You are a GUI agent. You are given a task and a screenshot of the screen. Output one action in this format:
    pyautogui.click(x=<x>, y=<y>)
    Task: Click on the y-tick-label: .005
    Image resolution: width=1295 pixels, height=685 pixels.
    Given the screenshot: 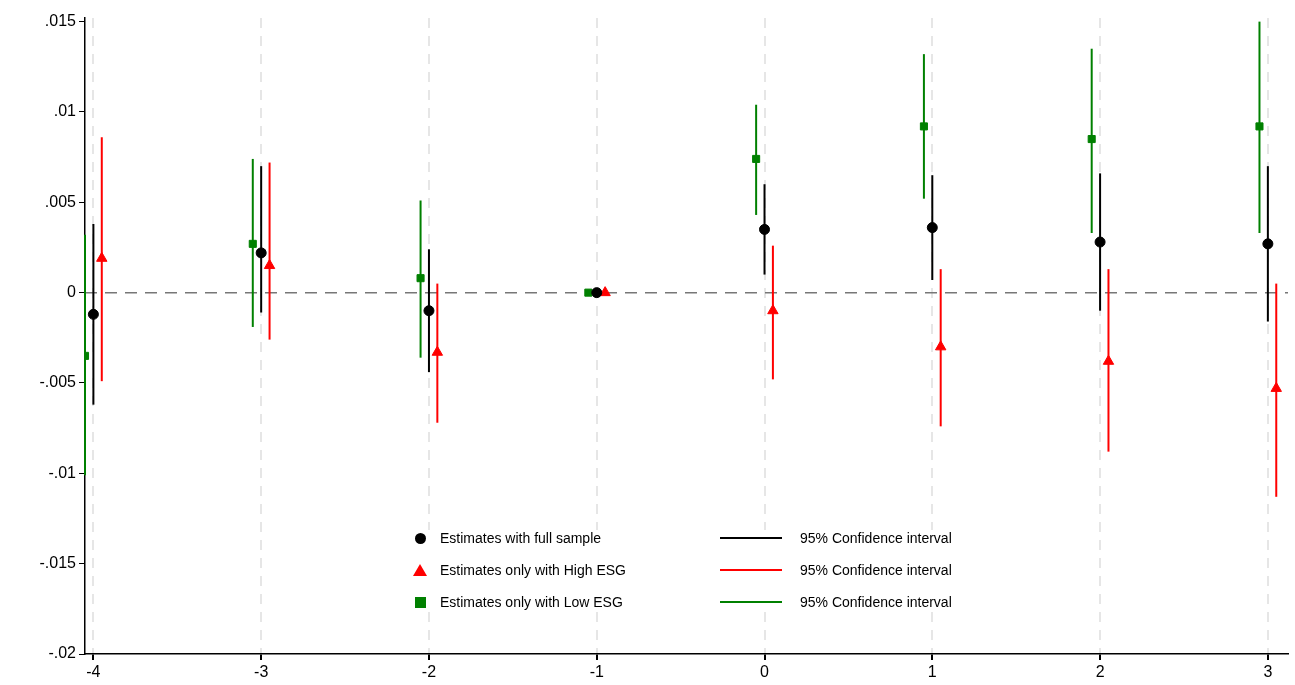 What is the action you would take?
    pyautogui.click(x=60, y=201)
    